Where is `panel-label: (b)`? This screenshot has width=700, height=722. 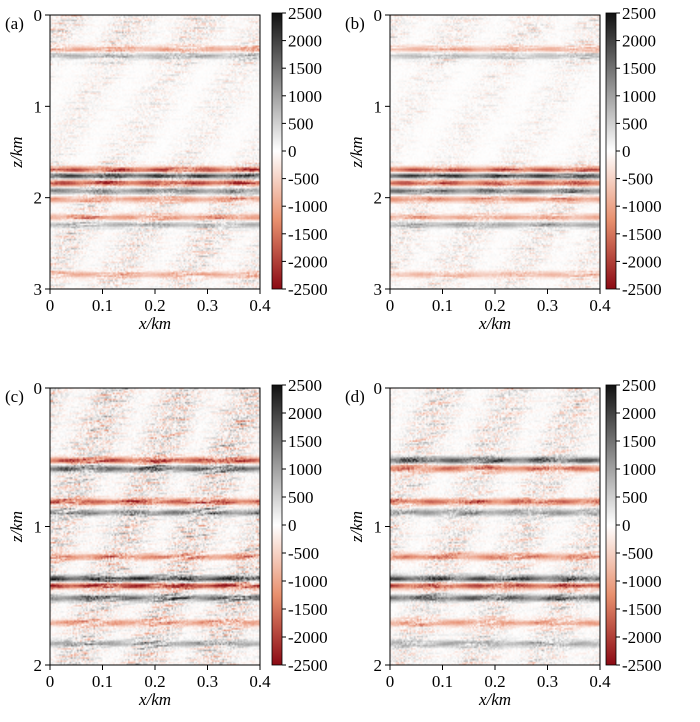 panel-label: (b) is located at coordinates (355, 23).